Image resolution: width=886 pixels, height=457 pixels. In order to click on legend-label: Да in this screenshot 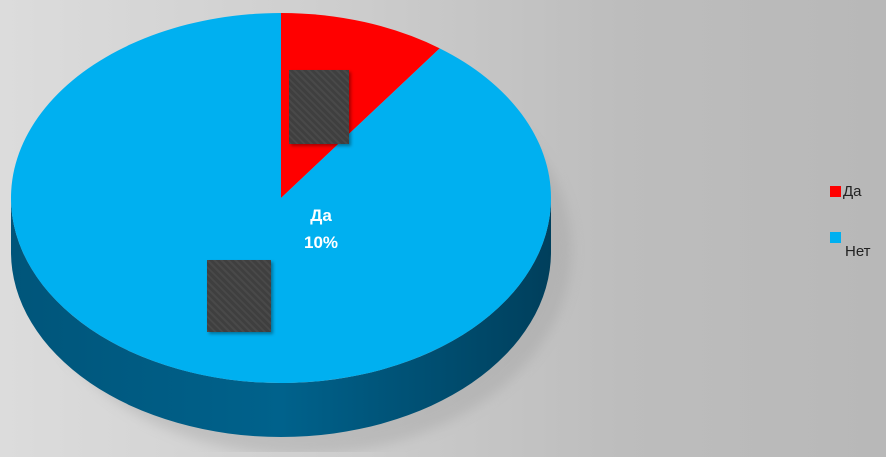, I will do `click(852, 191)`.